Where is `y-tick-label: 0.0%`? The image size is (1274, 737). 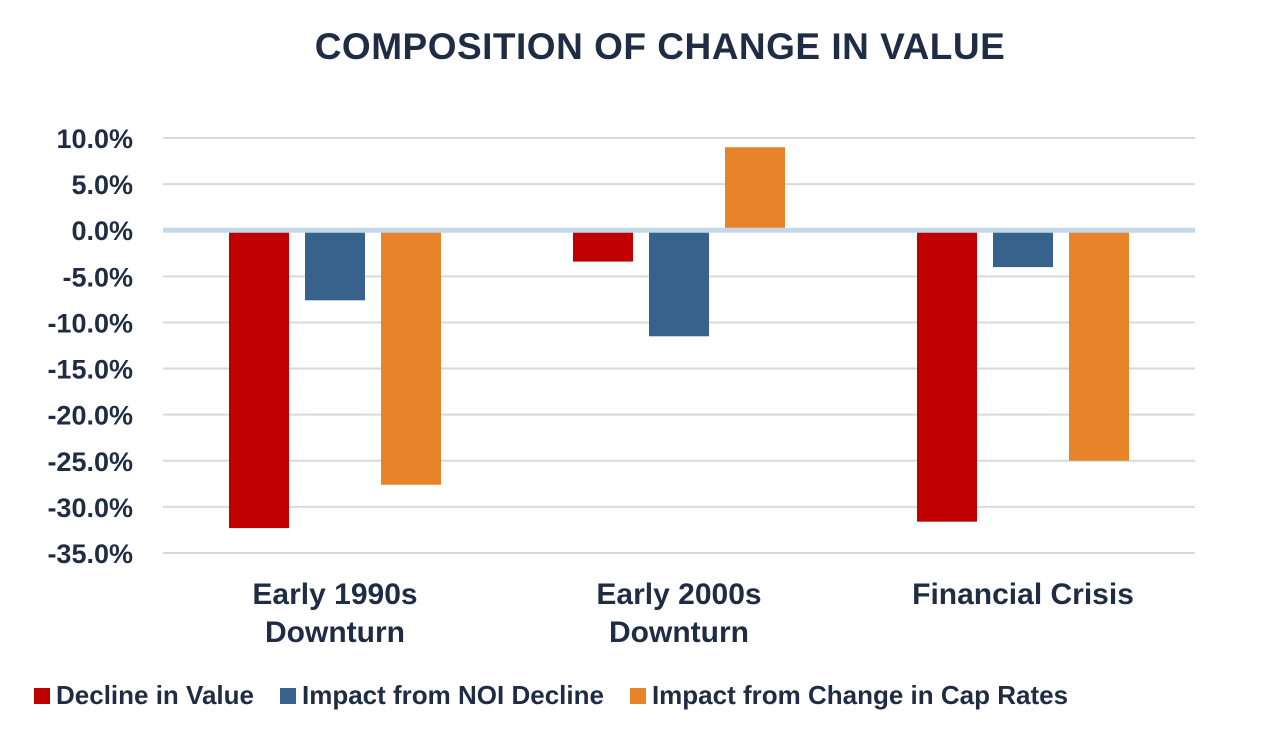
y-tick-label: 0.0% is located at coordinates (102, 231).